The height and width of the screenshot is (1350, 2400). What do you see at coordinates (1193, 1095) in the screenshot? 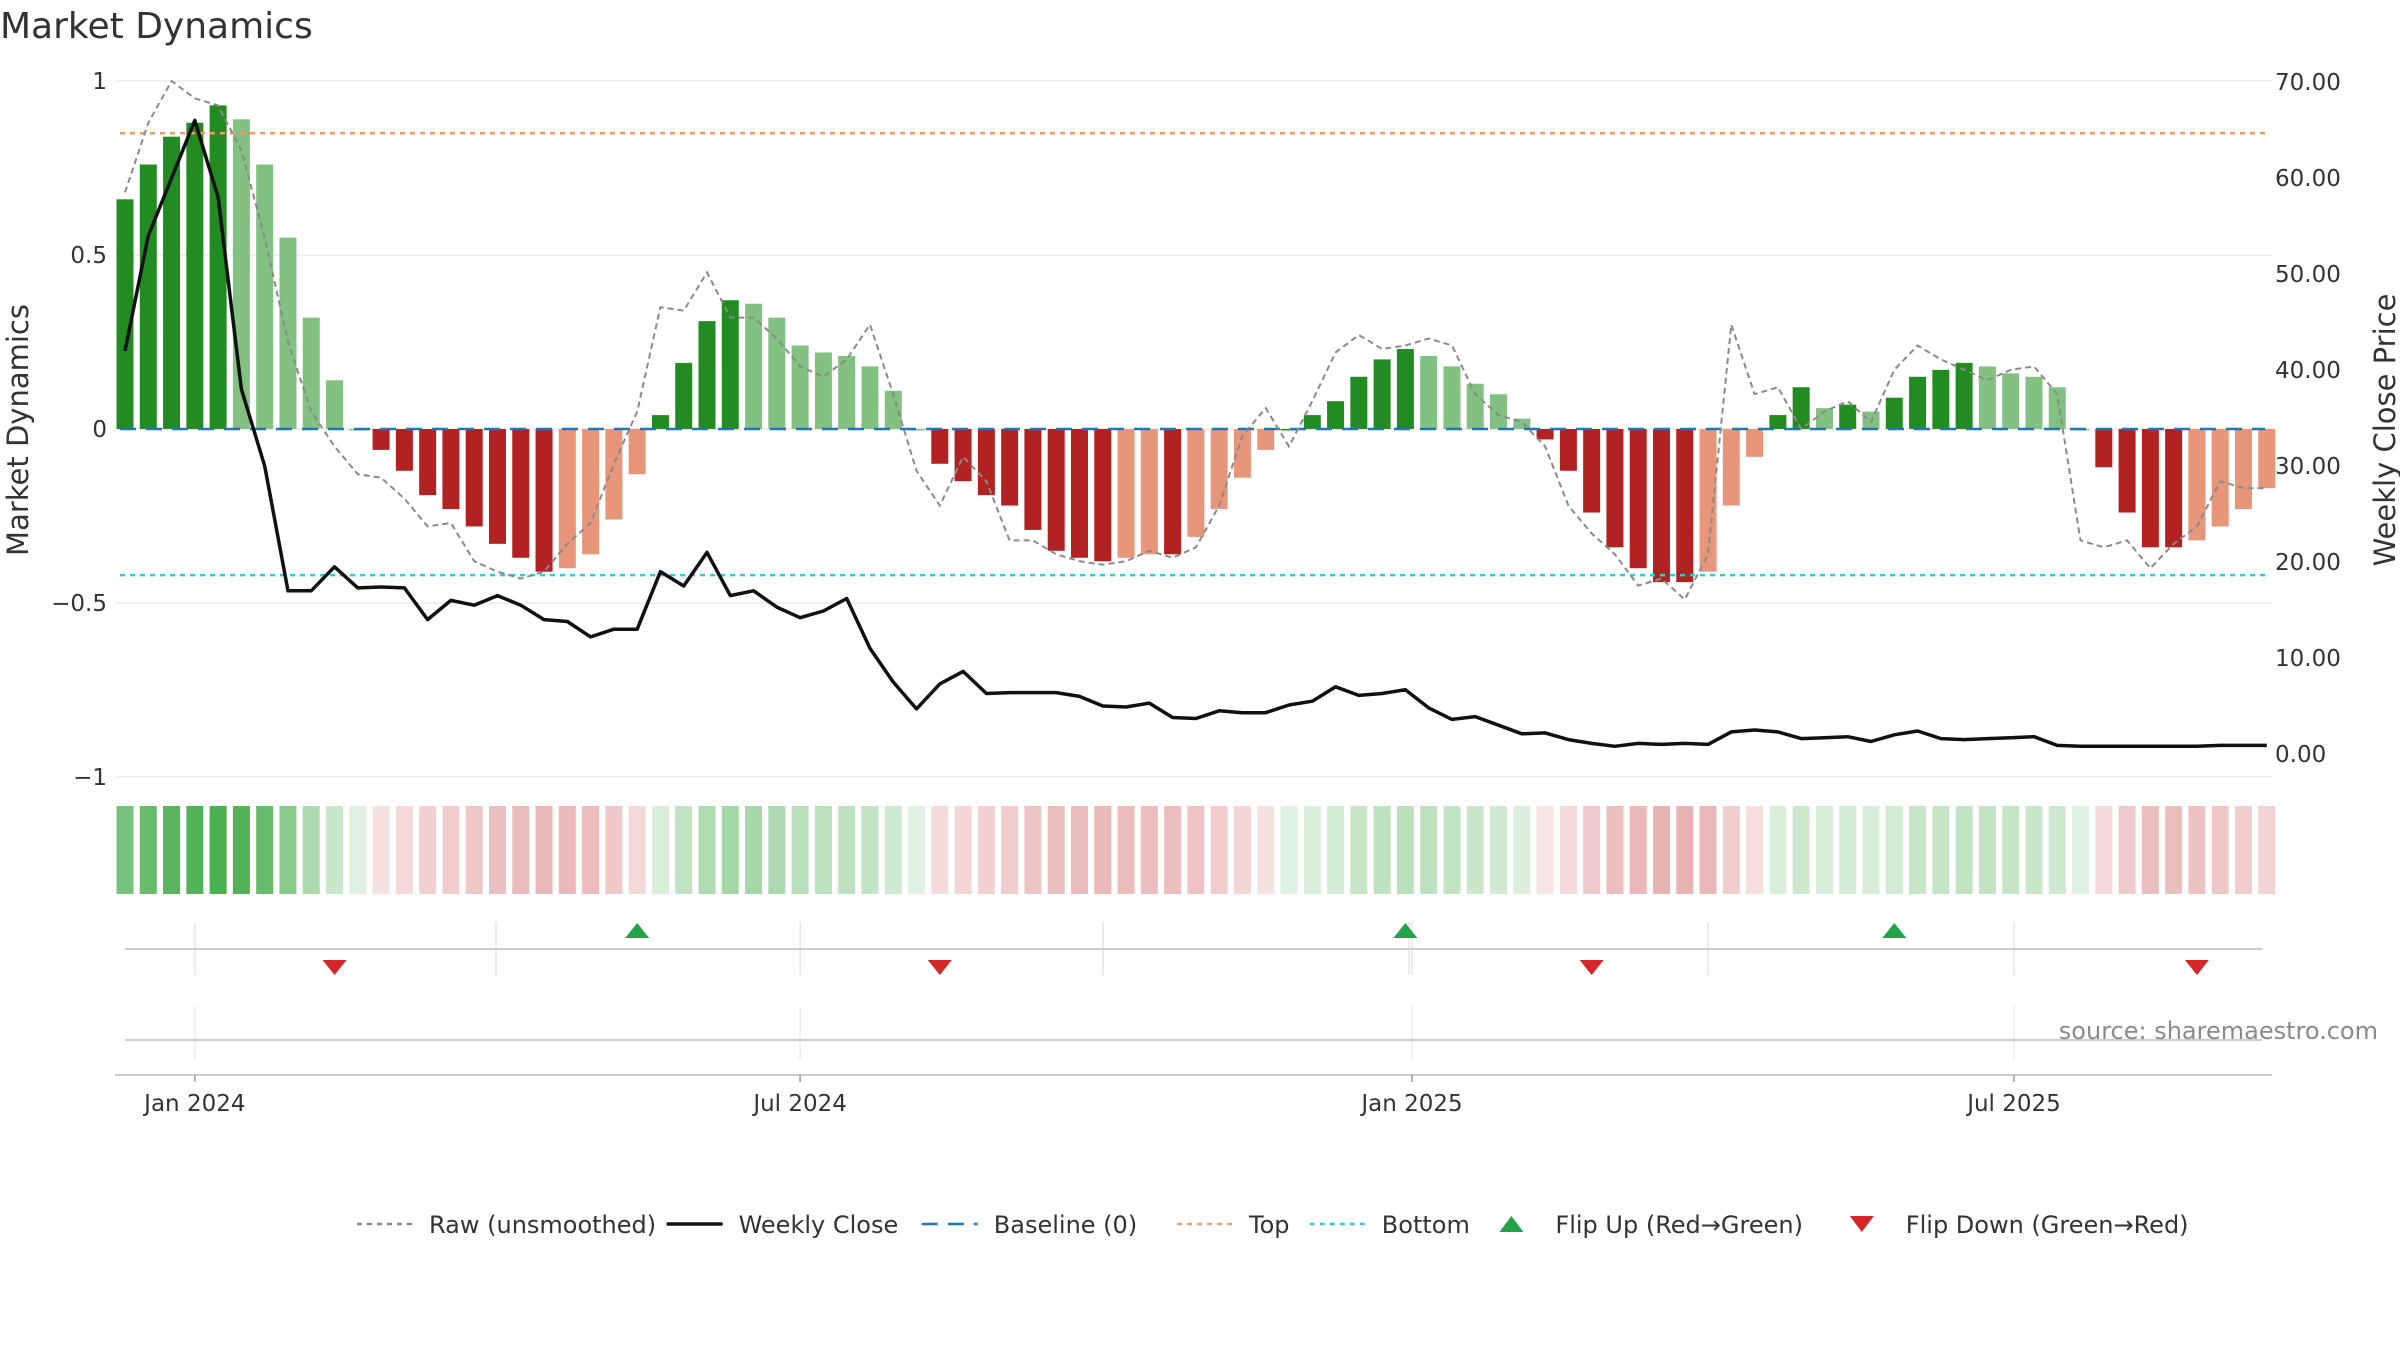
I see `x-axis: Jan 2024 Jul 2024 Jan 2025 Jul 2025` at bounding box center [1193, 1095].